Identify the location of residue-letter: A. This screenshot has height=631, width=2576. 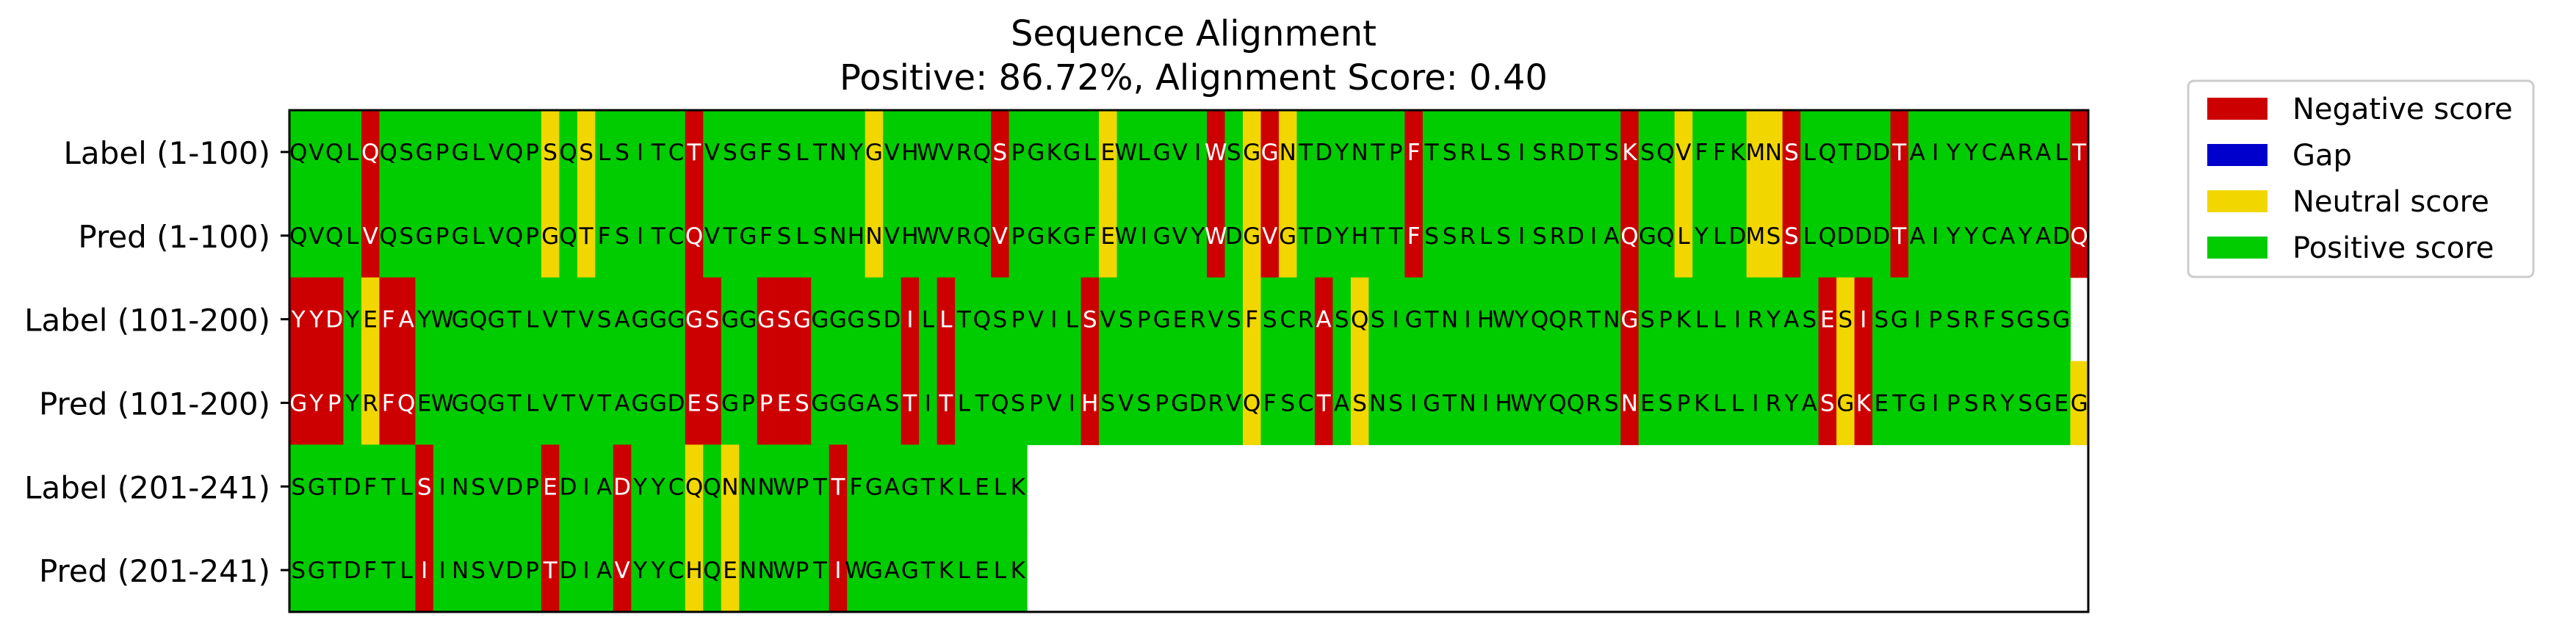
(892, 571).